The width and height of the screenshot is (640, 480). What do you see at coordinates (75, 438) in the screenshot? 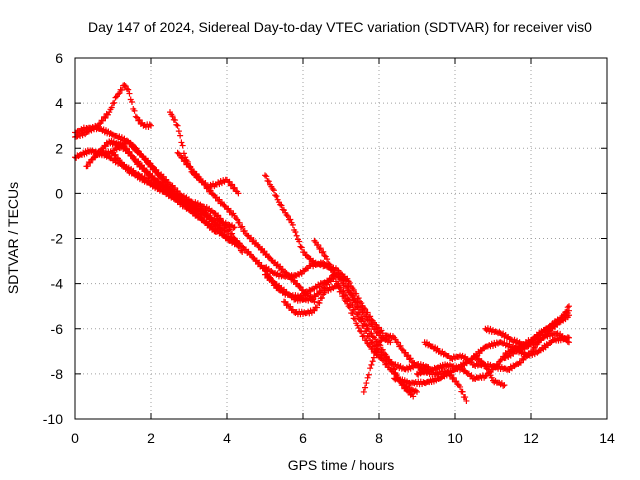
I see `x-tick-label: 0` at bounding box center [75, 438].